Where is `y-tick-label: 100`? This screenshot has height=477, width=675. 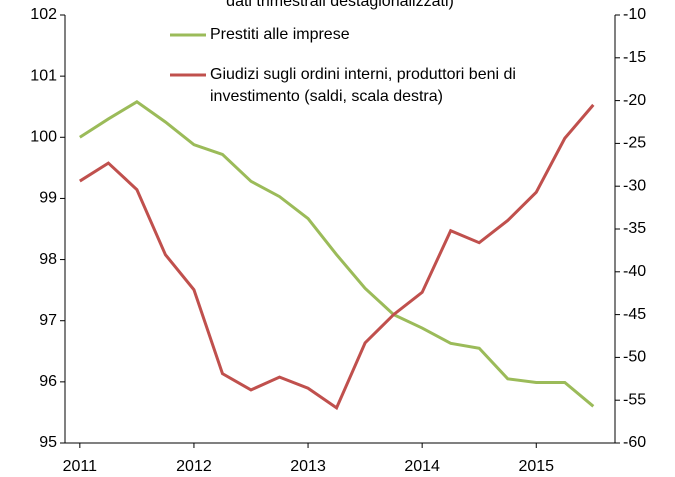 y-tick-label: 100 is located at coordinates (43, 137).